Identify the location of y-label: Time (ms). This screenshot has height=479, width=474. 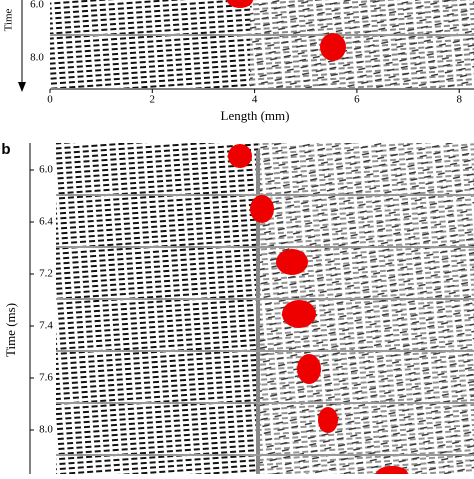
(10, 330).